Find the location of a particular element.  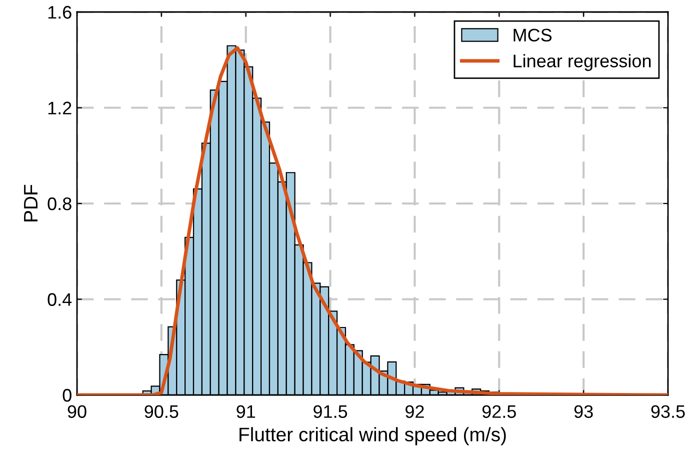

y-tick-label: 0 is located at coordinates (67, 395).